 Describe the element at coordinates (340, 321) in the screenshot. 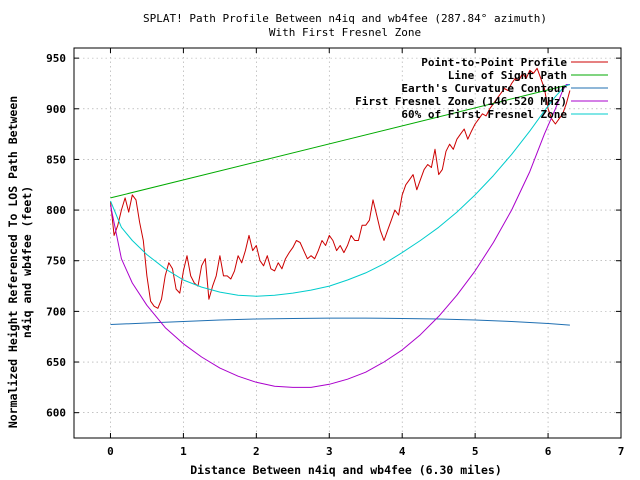

I see `series-line-earth-s-curvature-contour` at that location.